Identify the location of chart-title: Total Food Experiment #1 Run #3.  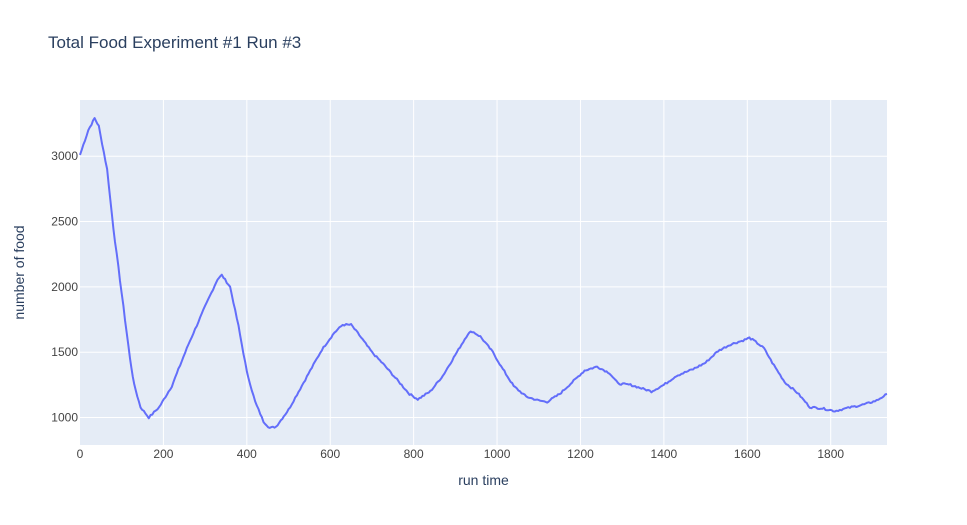
(175, 42).